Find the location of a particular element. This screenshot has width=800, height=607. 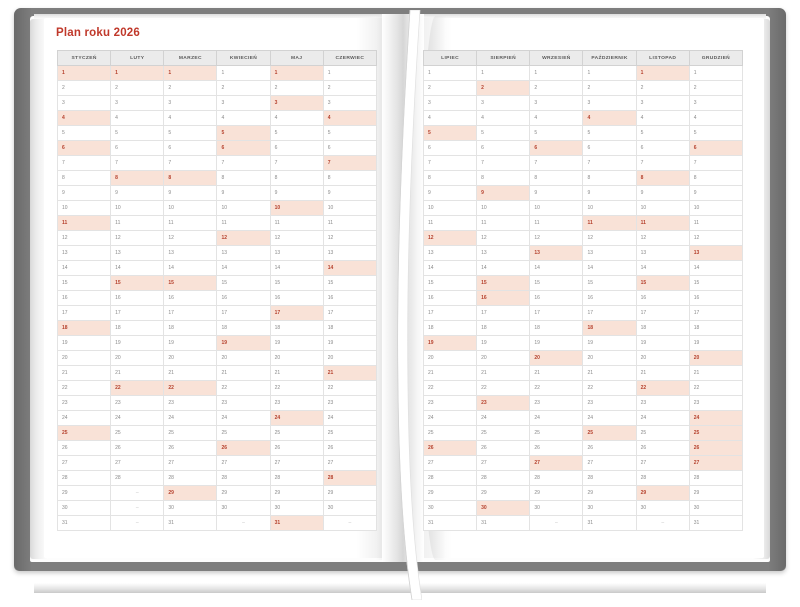

day-cell: 3 is located at coordinates (503, 103).